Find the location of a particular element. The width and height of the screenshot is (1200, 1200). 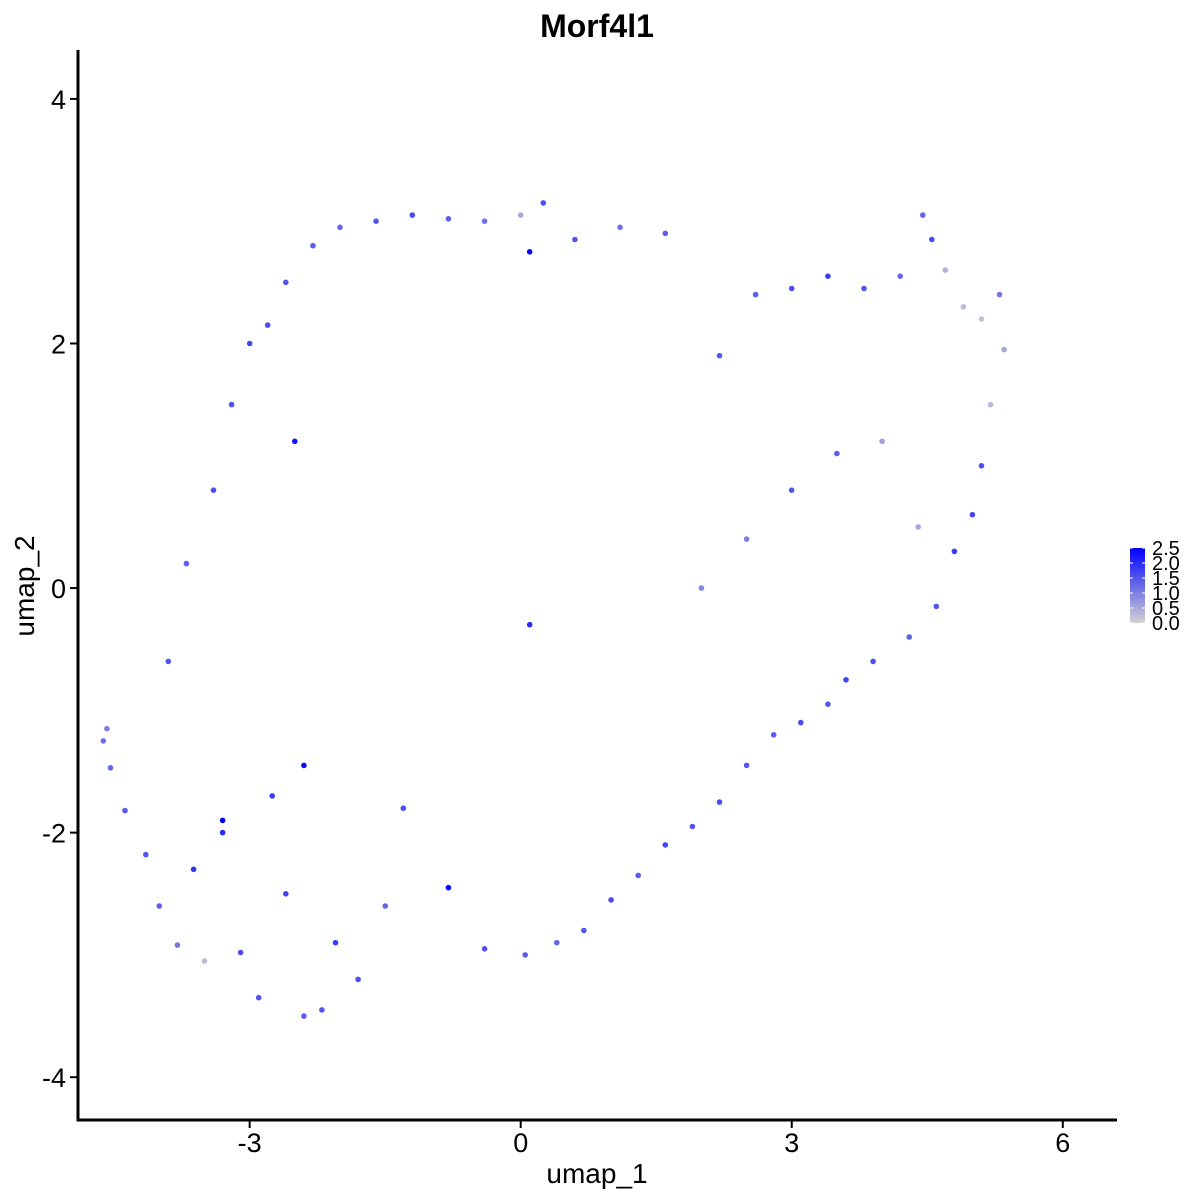

colorbar-tick-label: 0.5 is located at coordinates (1166, 609).